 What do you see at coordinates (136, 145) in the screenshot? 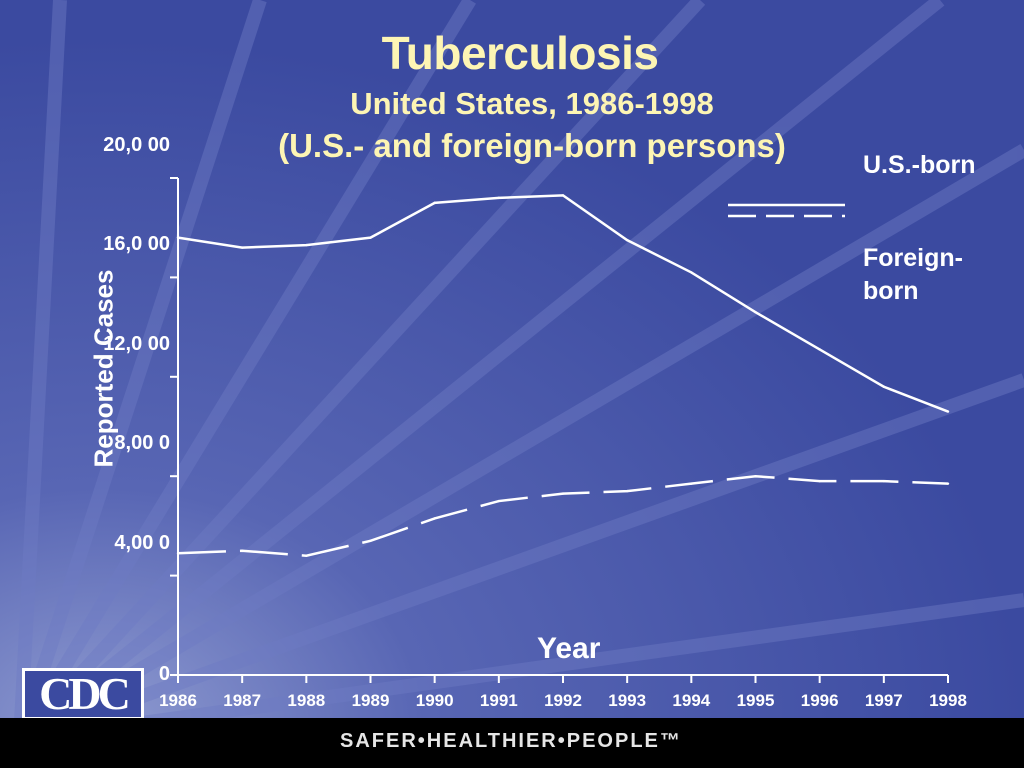
I see `y-tick-label: 20,0 00` at bounding box center [136, 145].